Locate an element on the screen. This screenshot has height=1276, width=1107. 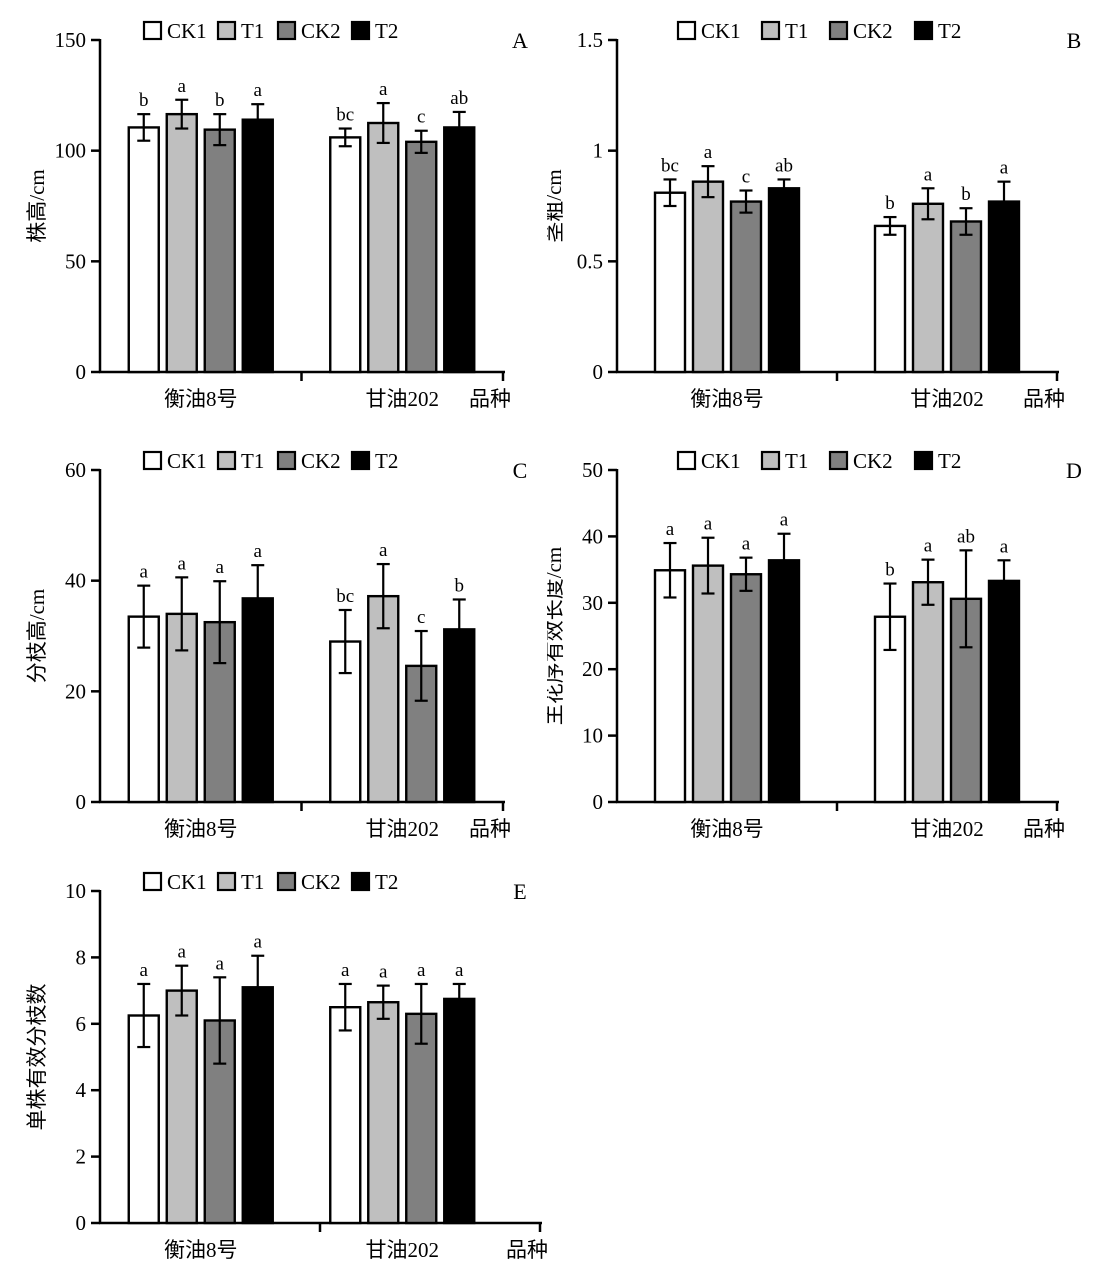
panel-letter: E is located at coordinates (519, 891).